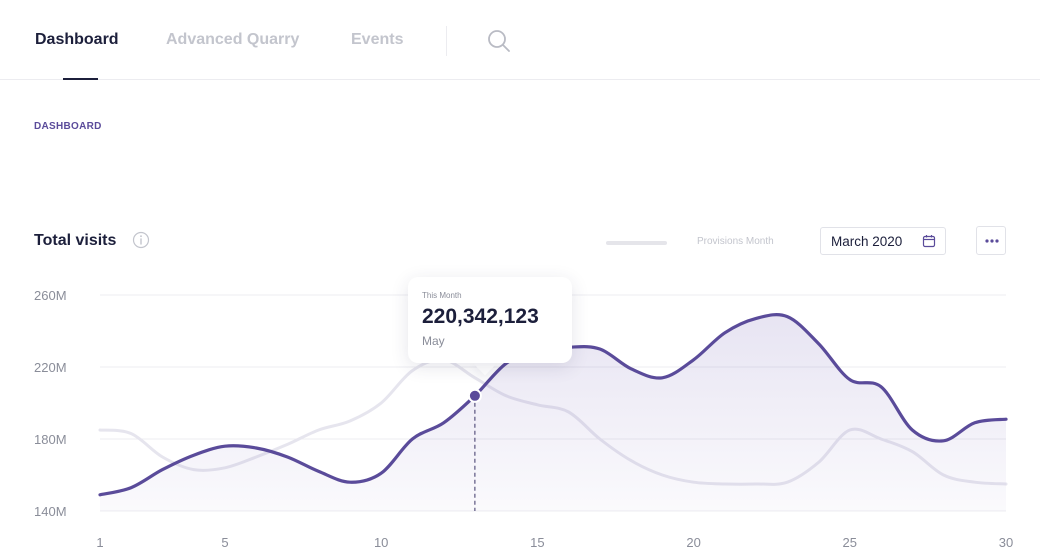 This screenshot has height=553, width=1040. Describe the element at coordinates (480, 316) in the screenshot. I see `tooltip-value: 220,342,123` at that location.